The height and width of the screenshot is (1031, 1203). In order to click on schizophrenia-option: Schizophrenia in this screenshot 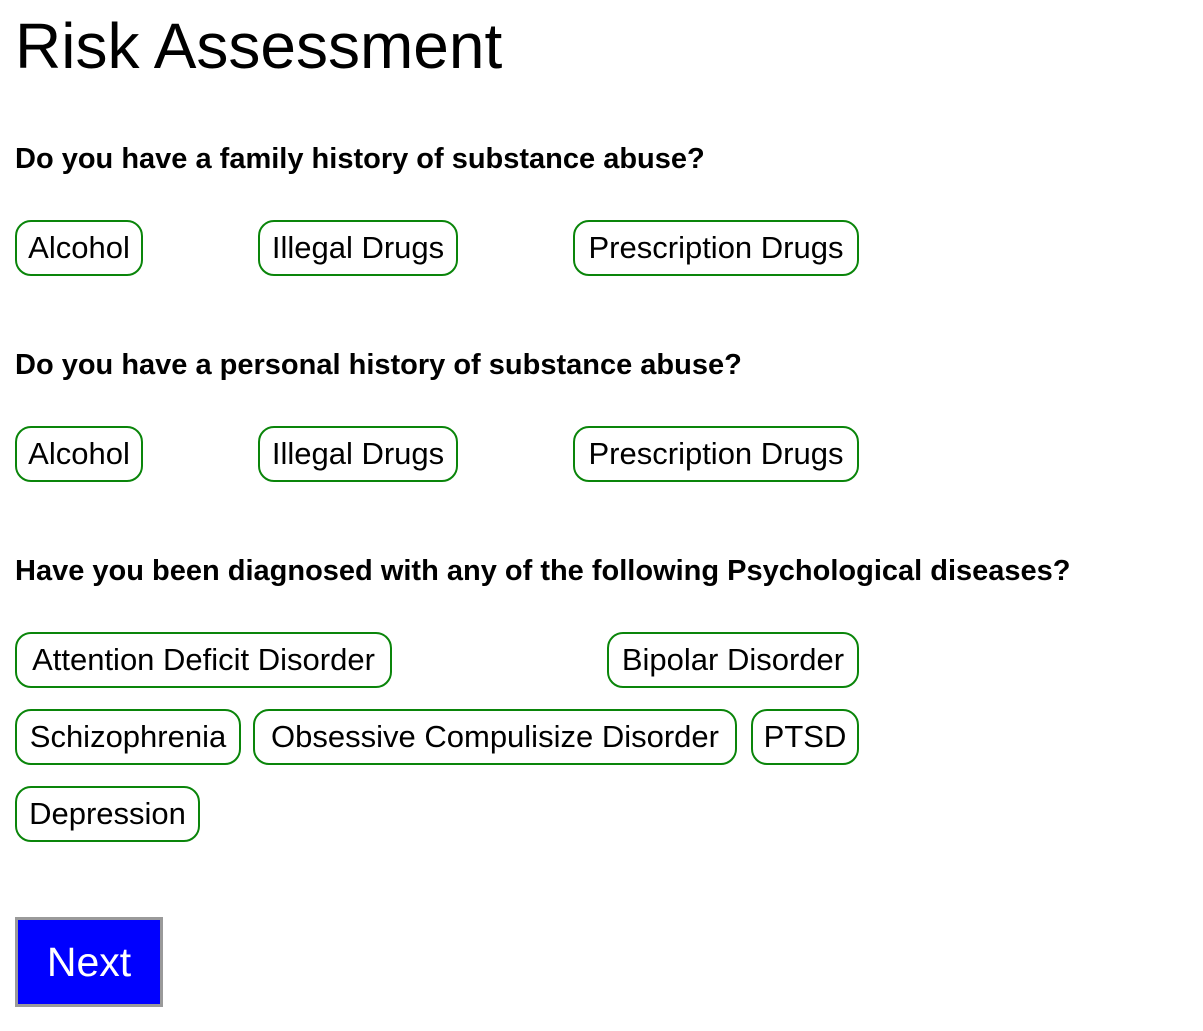, I will do `click(128, 737)`.